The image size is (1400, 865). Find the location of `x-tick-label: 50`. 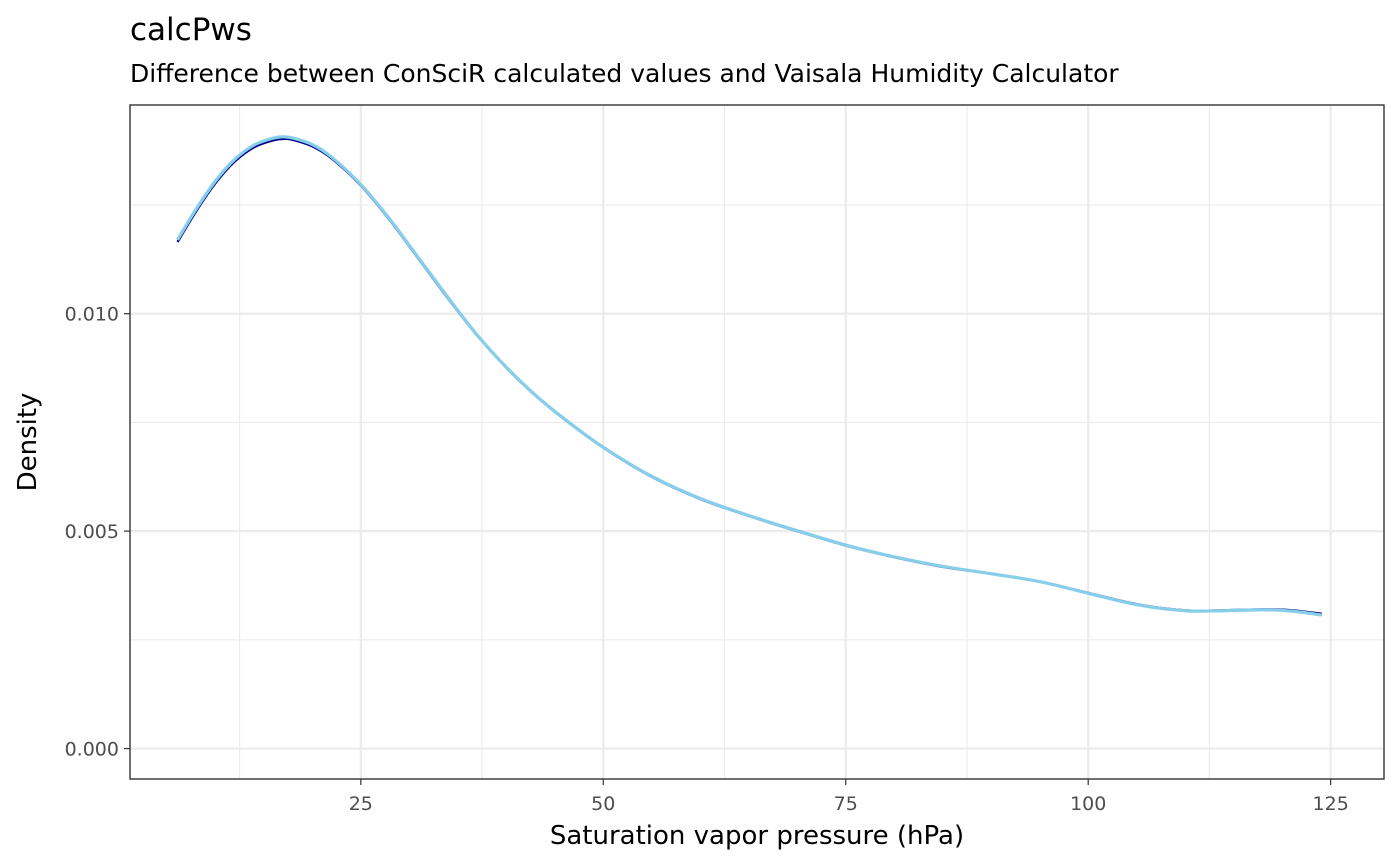

x-tick-label: 50 is located at coordinates (603, 804).